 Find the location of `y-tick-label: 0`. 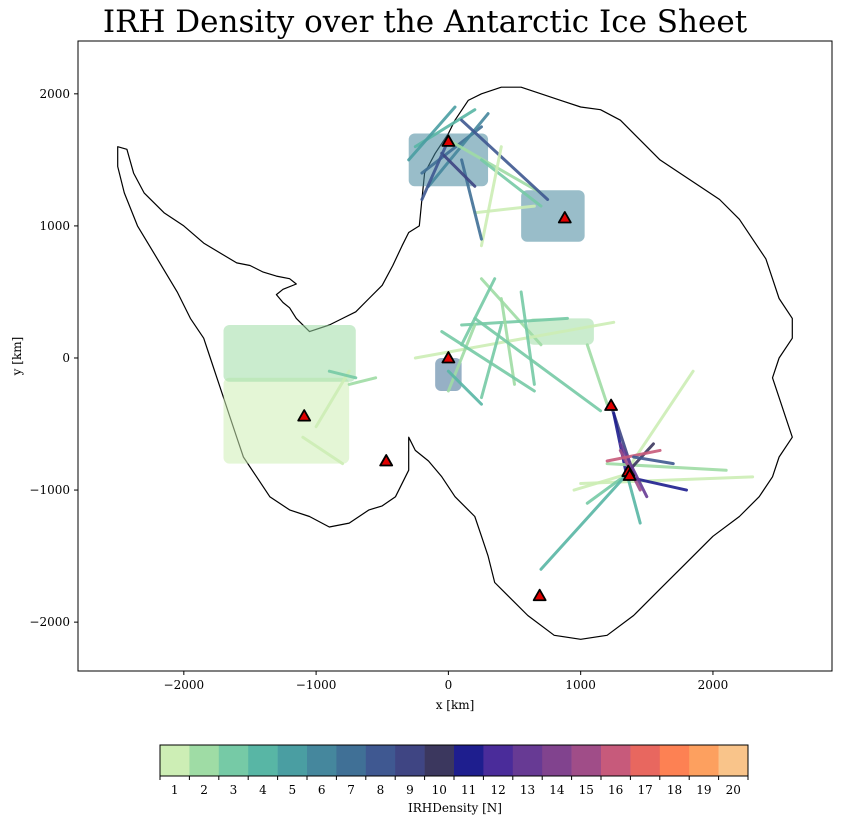

y-tick-label: 0 is located at coordinates (66, 358).